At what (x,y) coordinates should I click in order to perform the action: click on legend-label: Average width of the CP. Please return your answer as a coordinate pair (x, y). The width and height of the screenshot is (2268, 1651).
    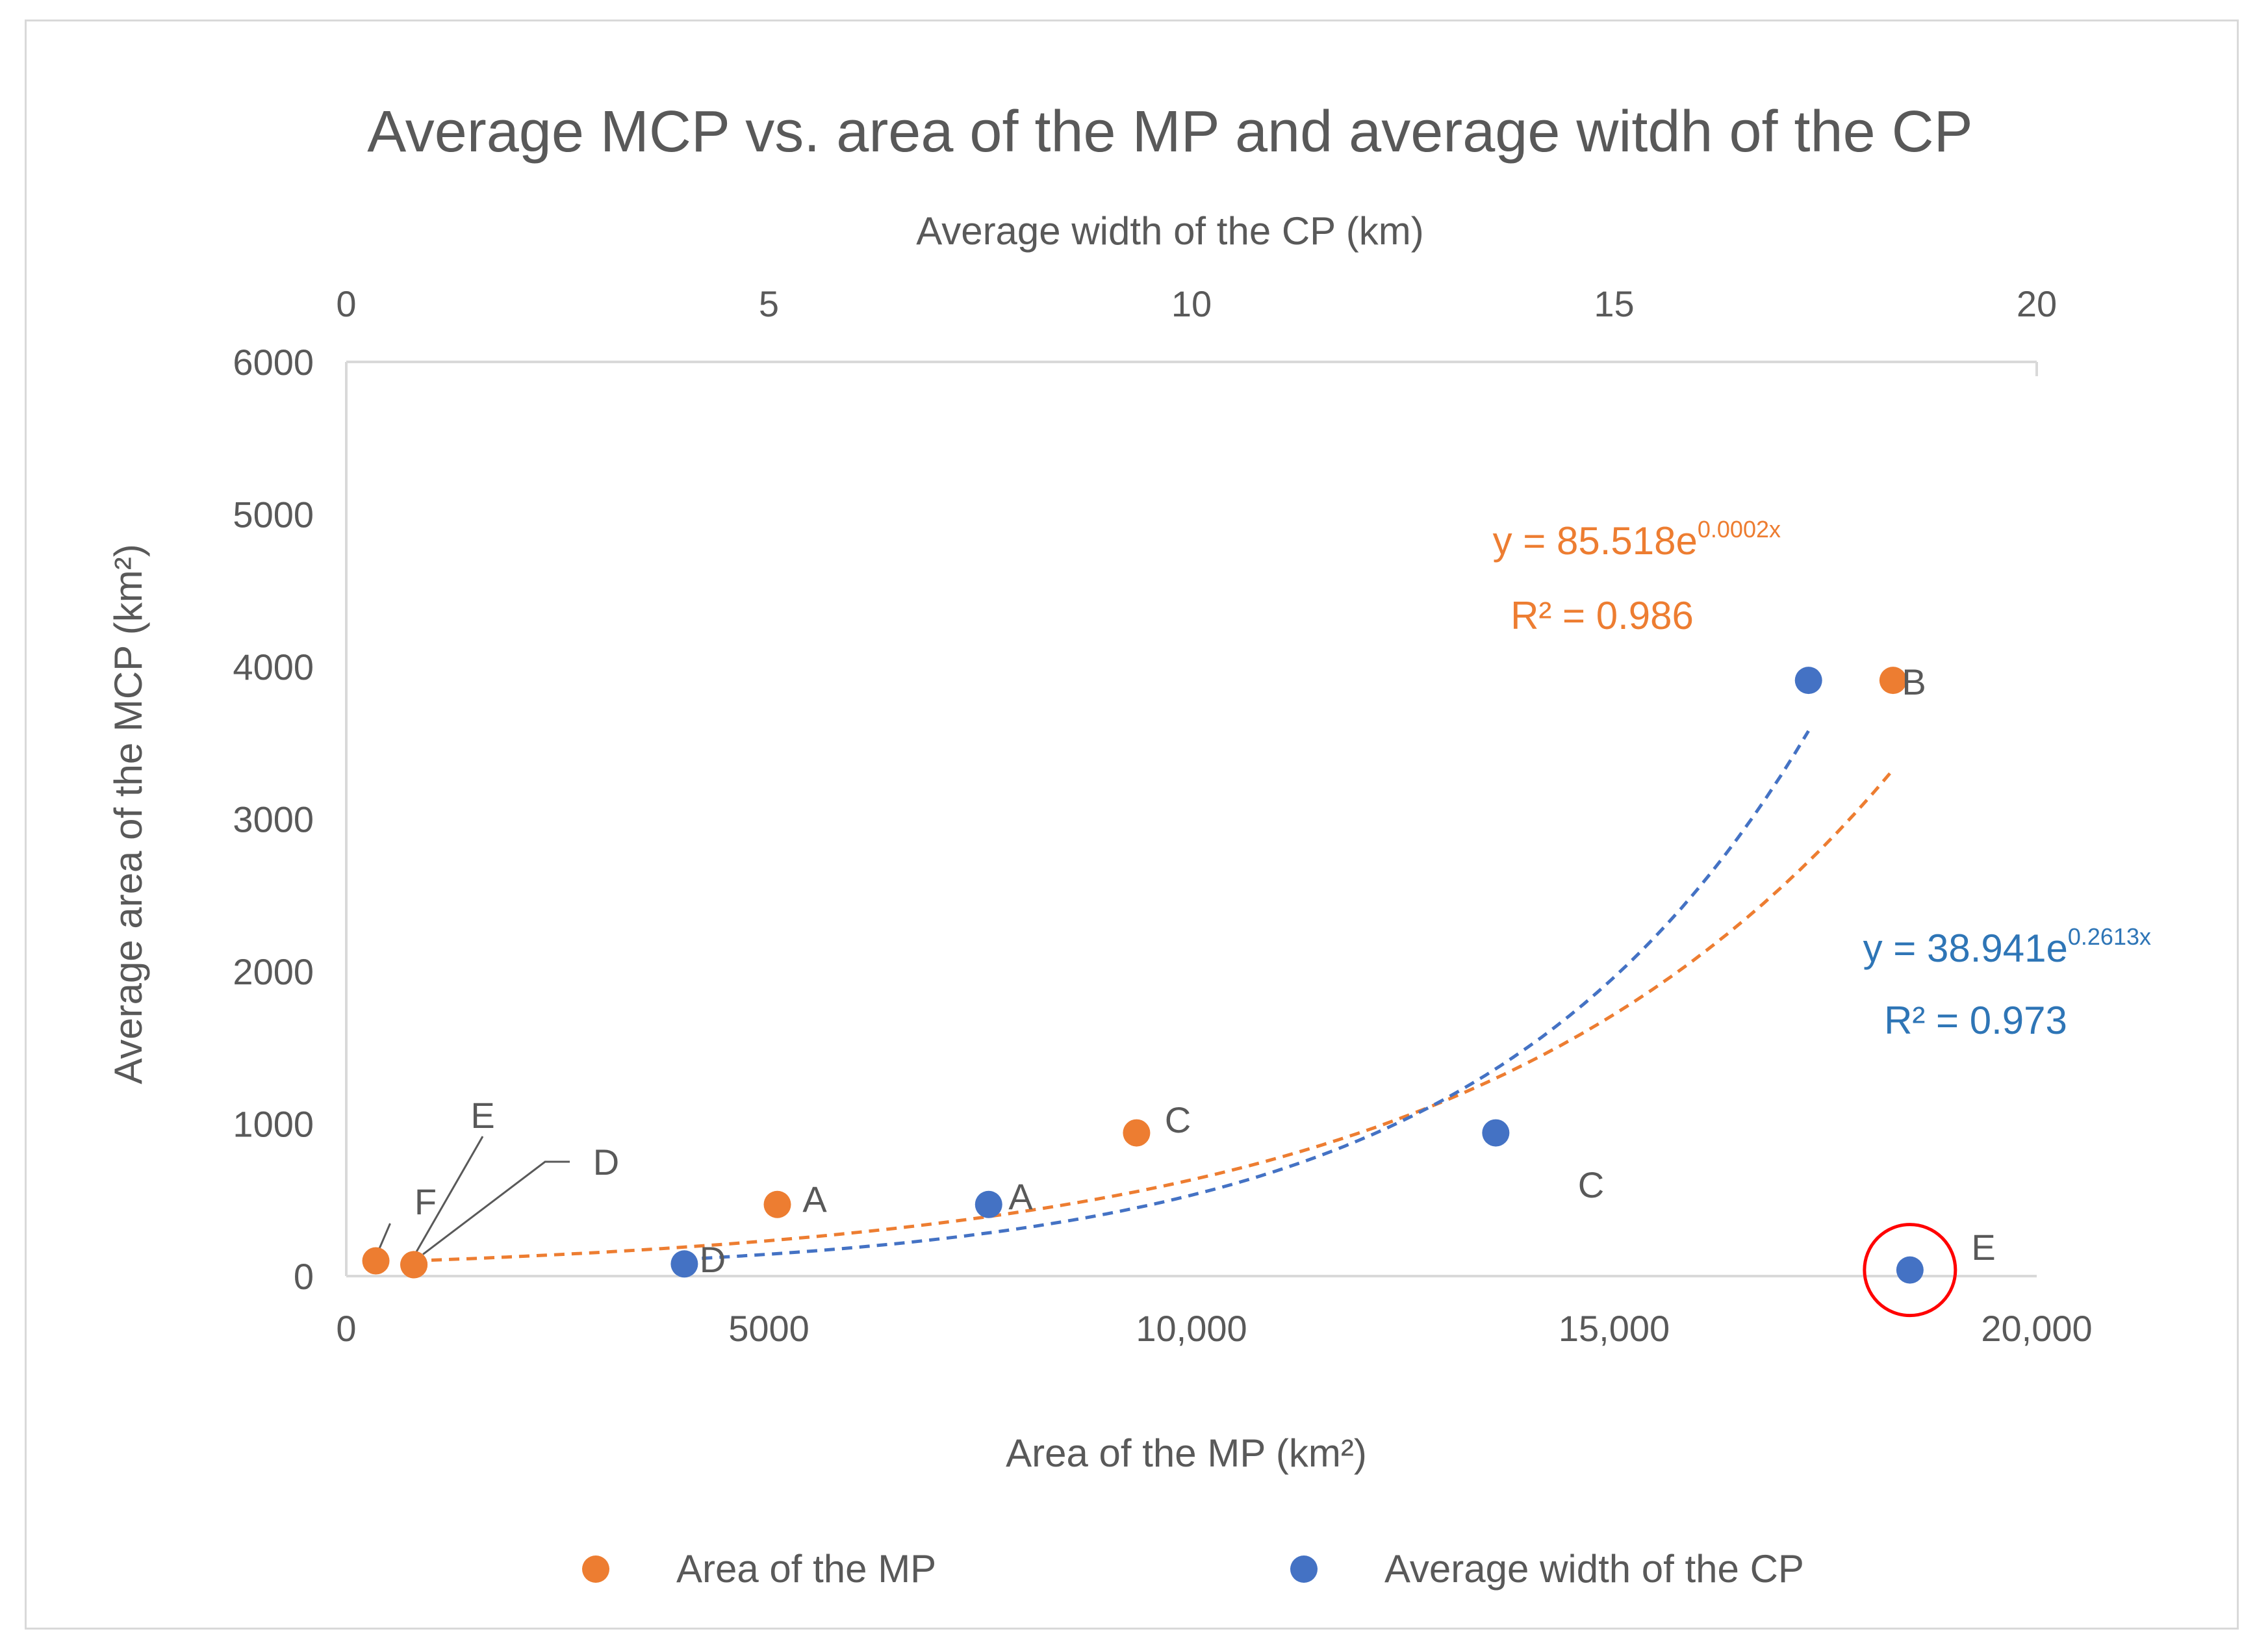
    Looking at the image, I should click on (1594, 1569).